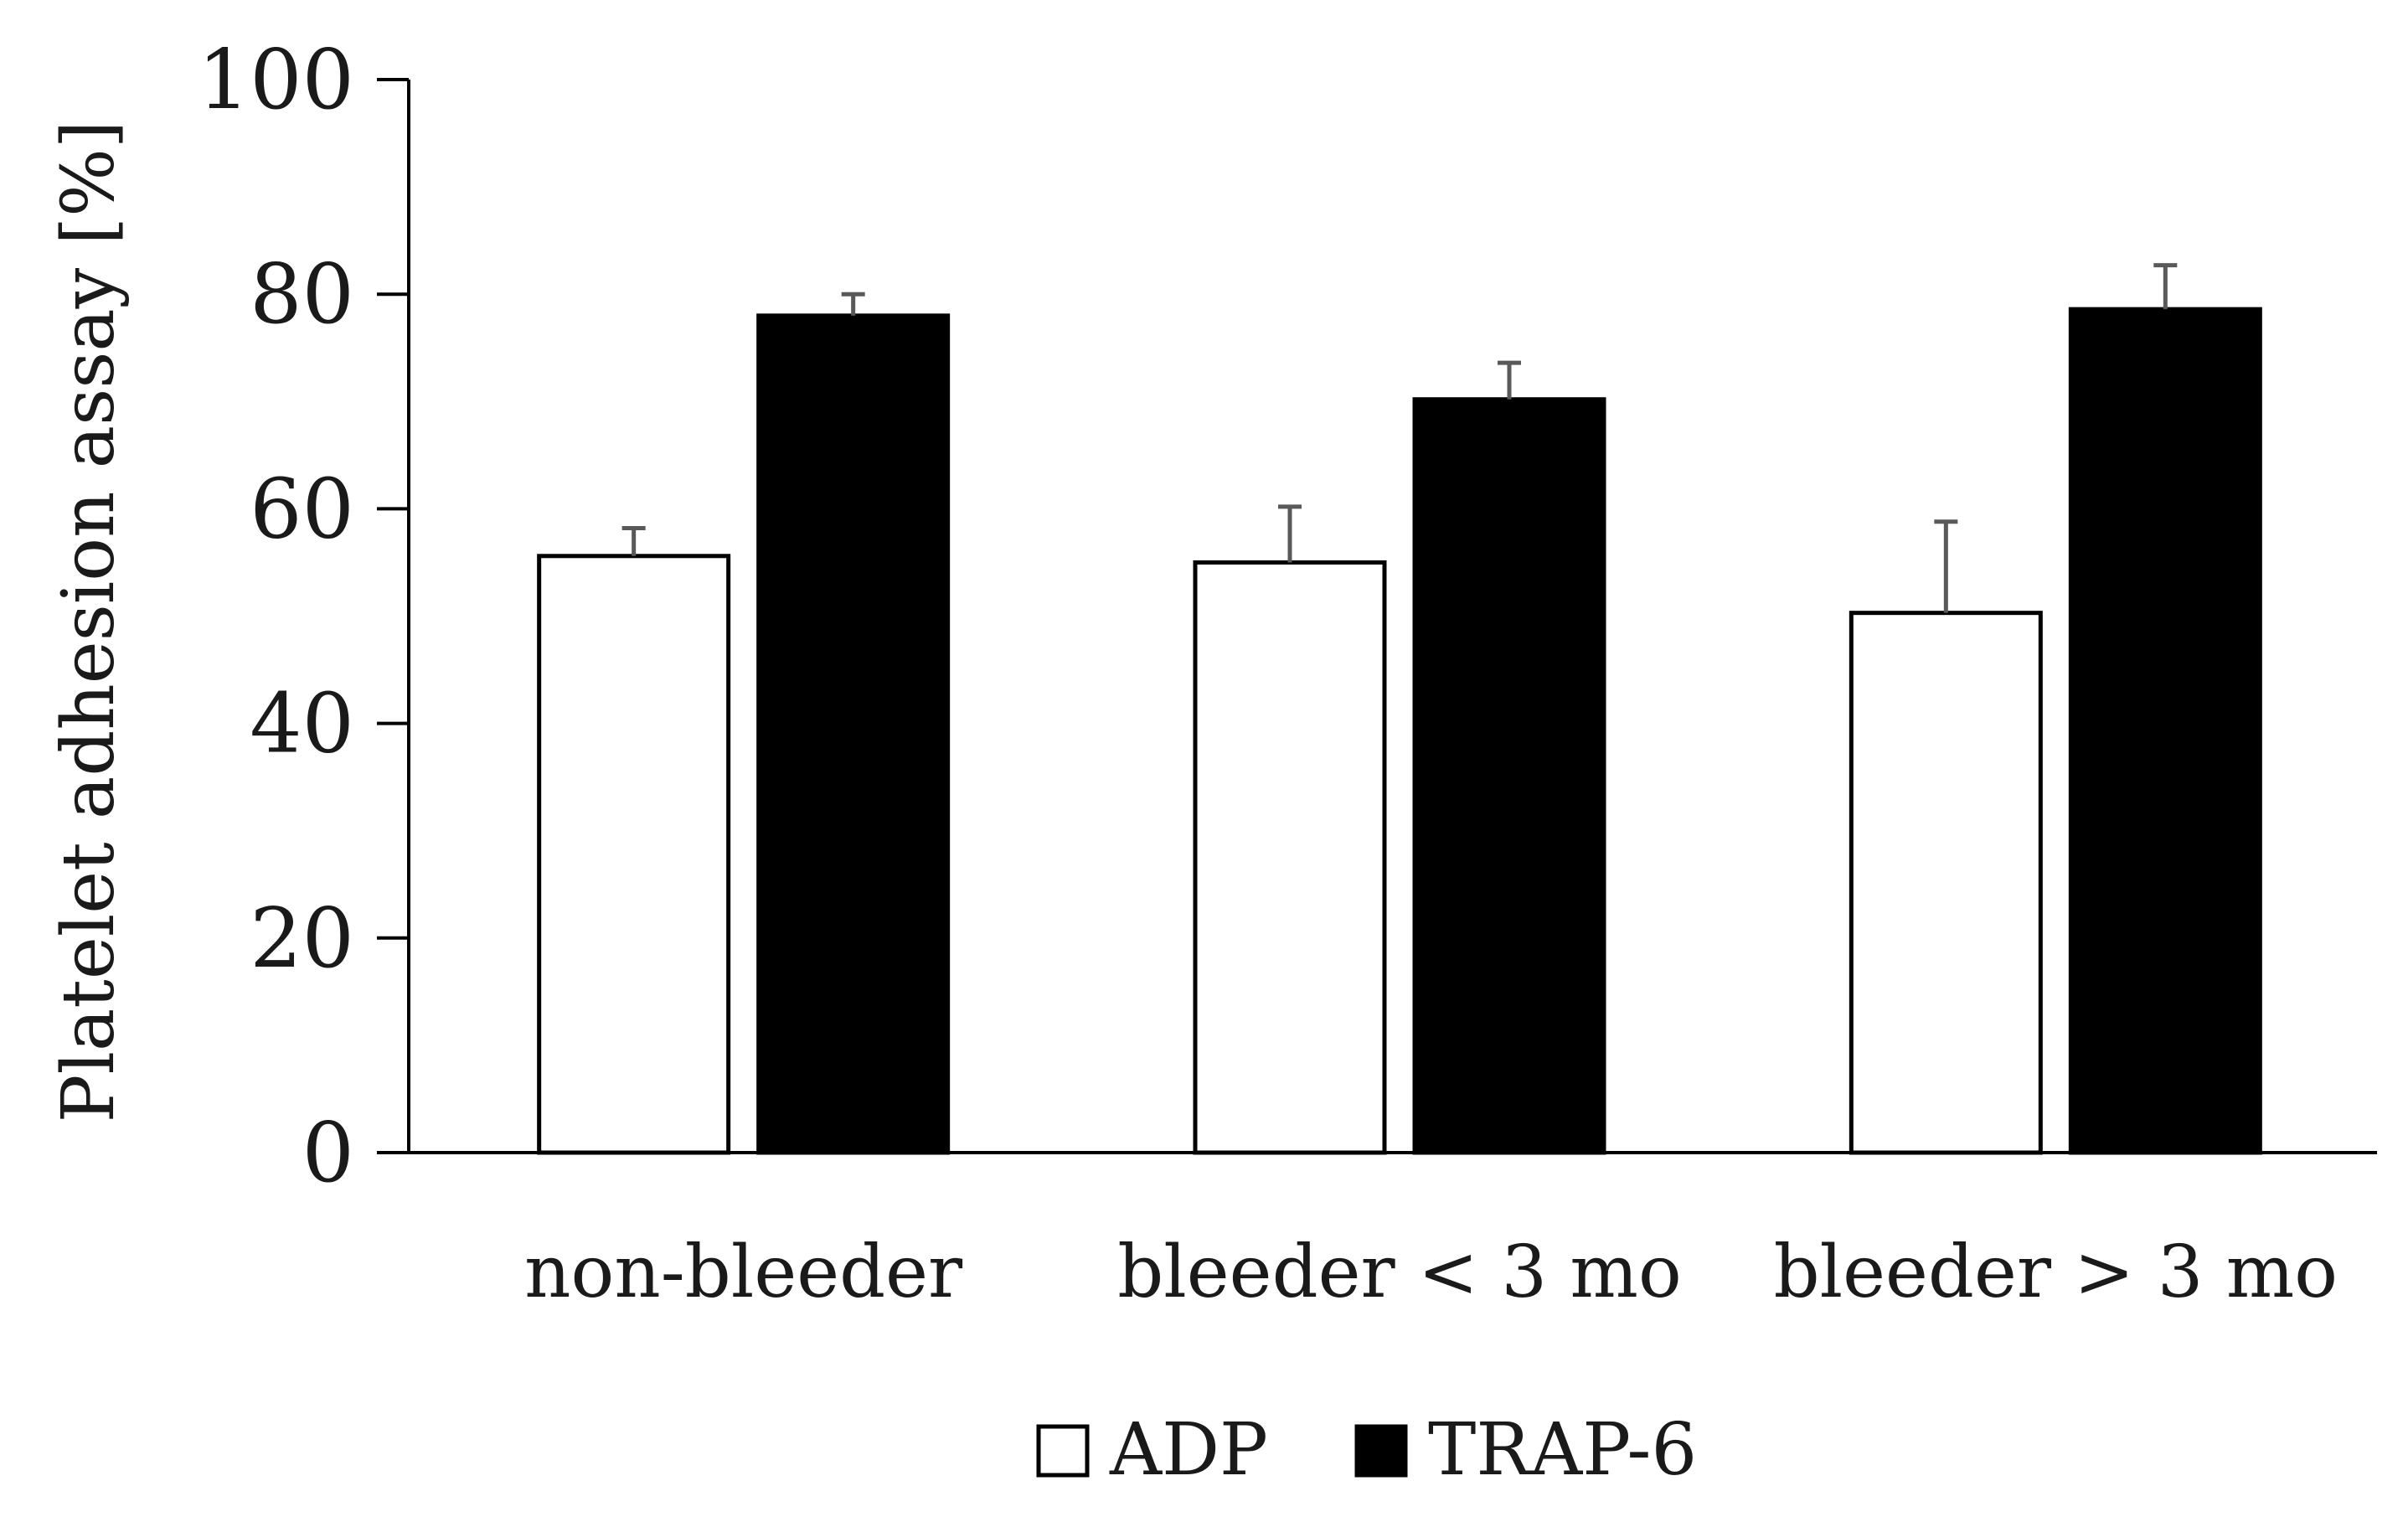  I want to click on y-tick-label: 80, so click(302, 295).